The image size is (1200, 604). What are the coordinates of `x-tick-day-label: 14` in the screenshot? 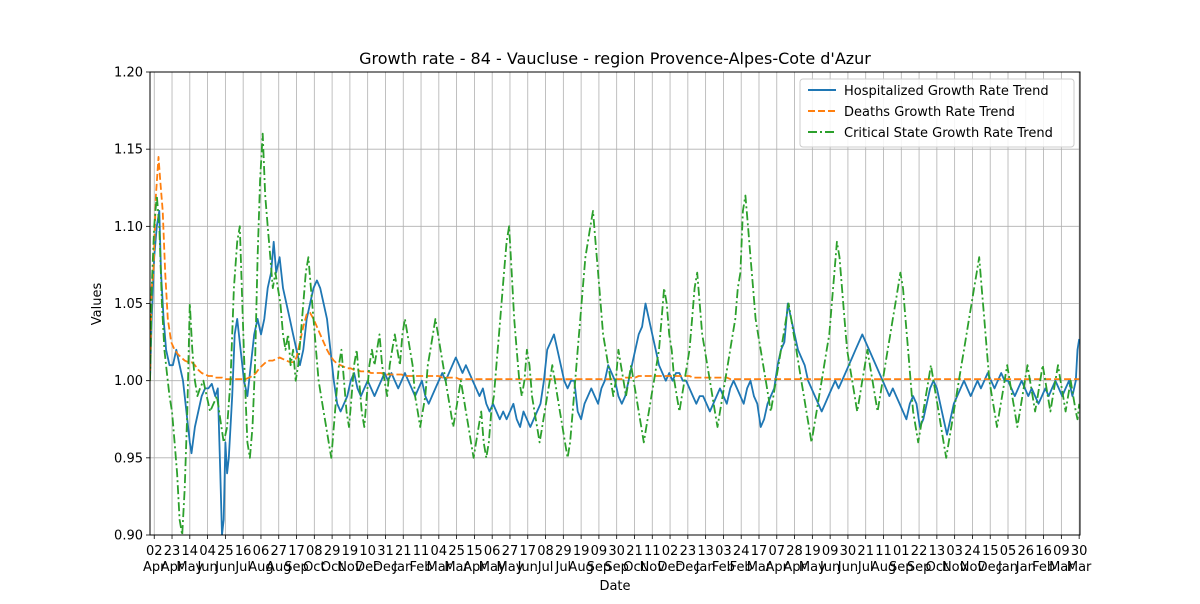 It's located at (190, 551).